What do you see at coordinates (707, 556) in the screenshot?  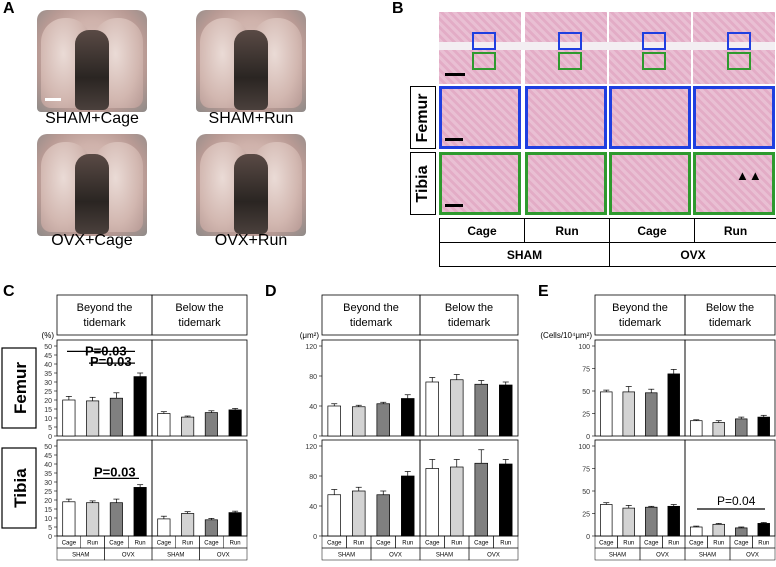 I see `group-label: SHAM` at bounding box center [707, 556].